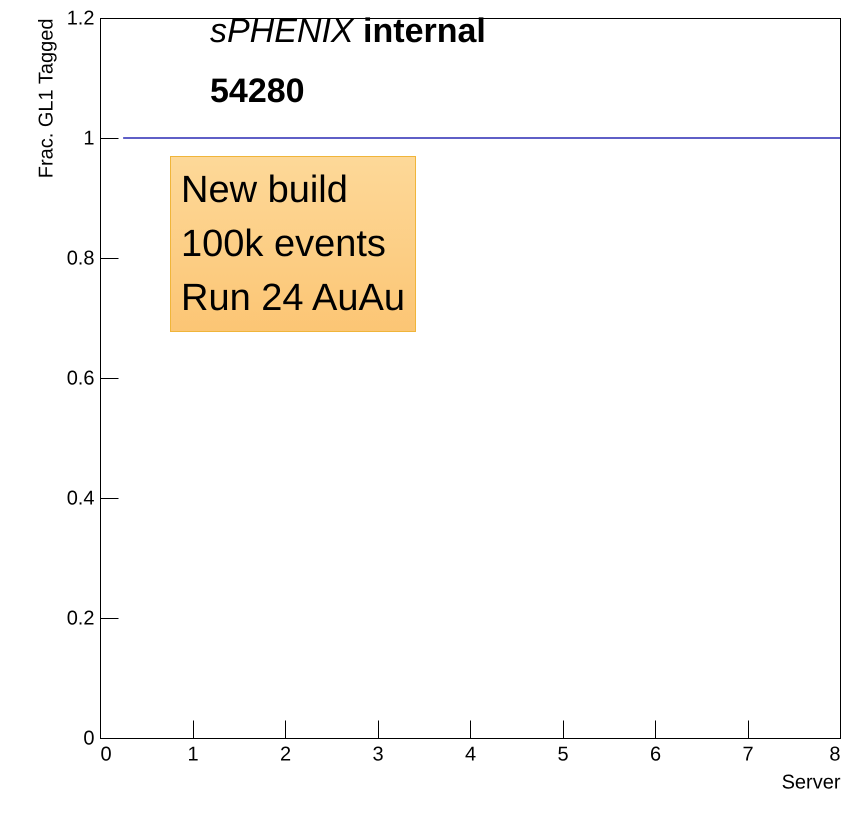  Describe the element at coordinates (193, 755) in the screenshot. I see `x-tick-label: 1` at that location.